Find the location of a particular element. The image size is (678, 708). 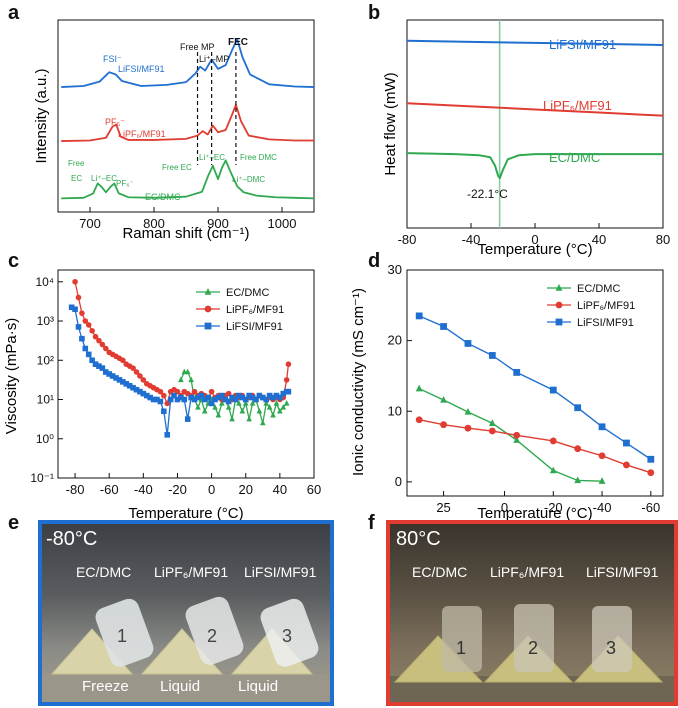

viscosity-line-red is located at coordinates (182, 343).